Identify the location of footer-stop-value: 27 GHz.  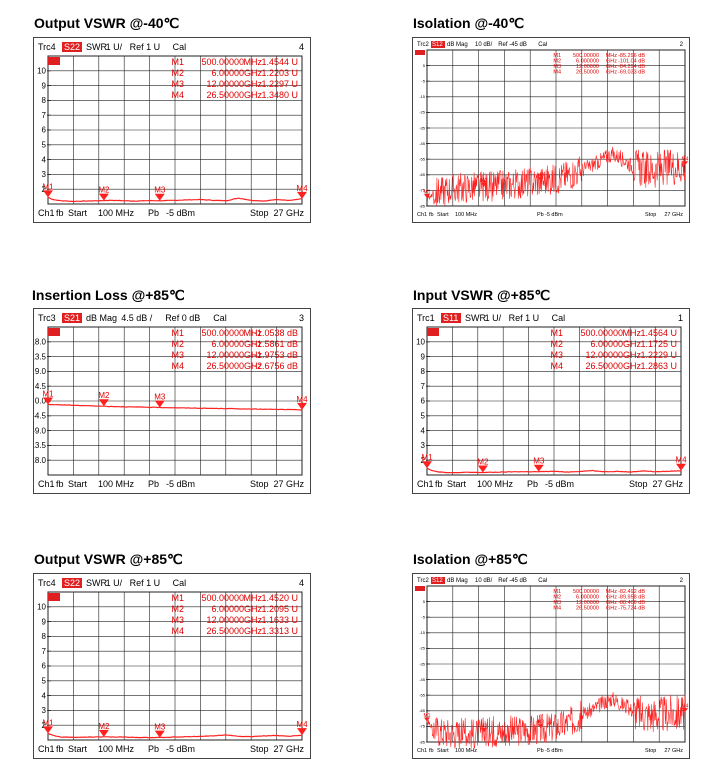
(288, 213).